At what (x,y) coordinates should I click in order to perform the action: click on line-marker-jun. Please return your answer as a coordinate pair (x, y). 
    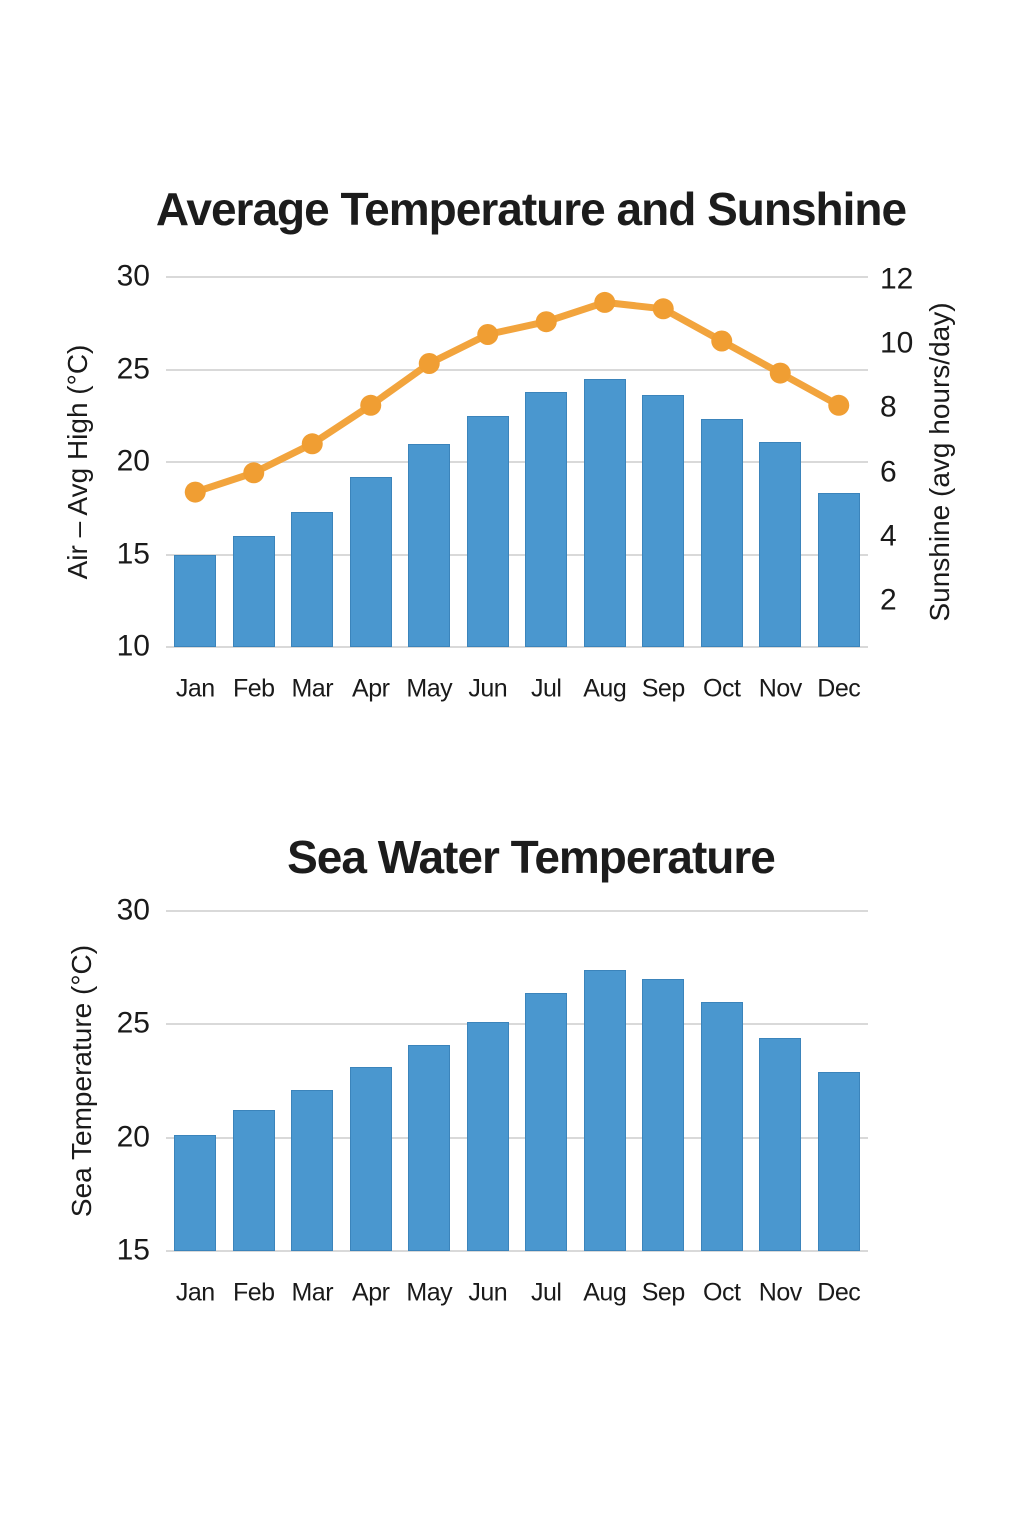
    Looking at the image, I should click on (488, 334).